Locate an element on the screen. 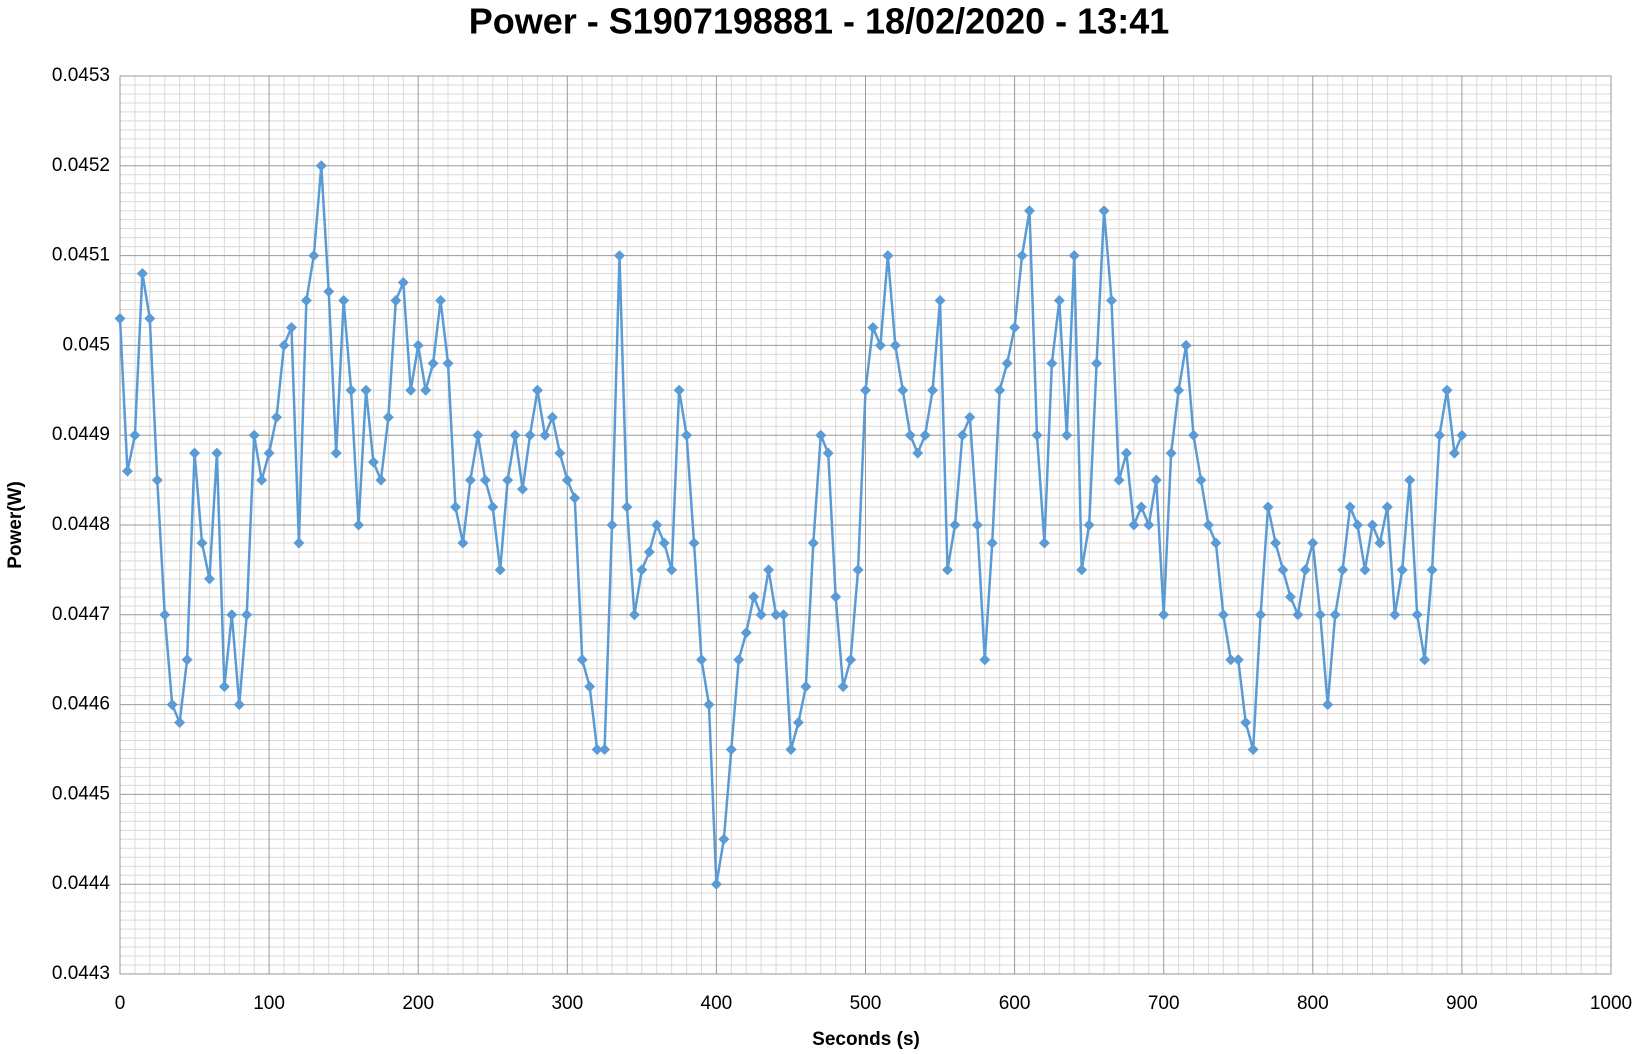  x-tick-label: 300 is located at coordinates (567, 1003).